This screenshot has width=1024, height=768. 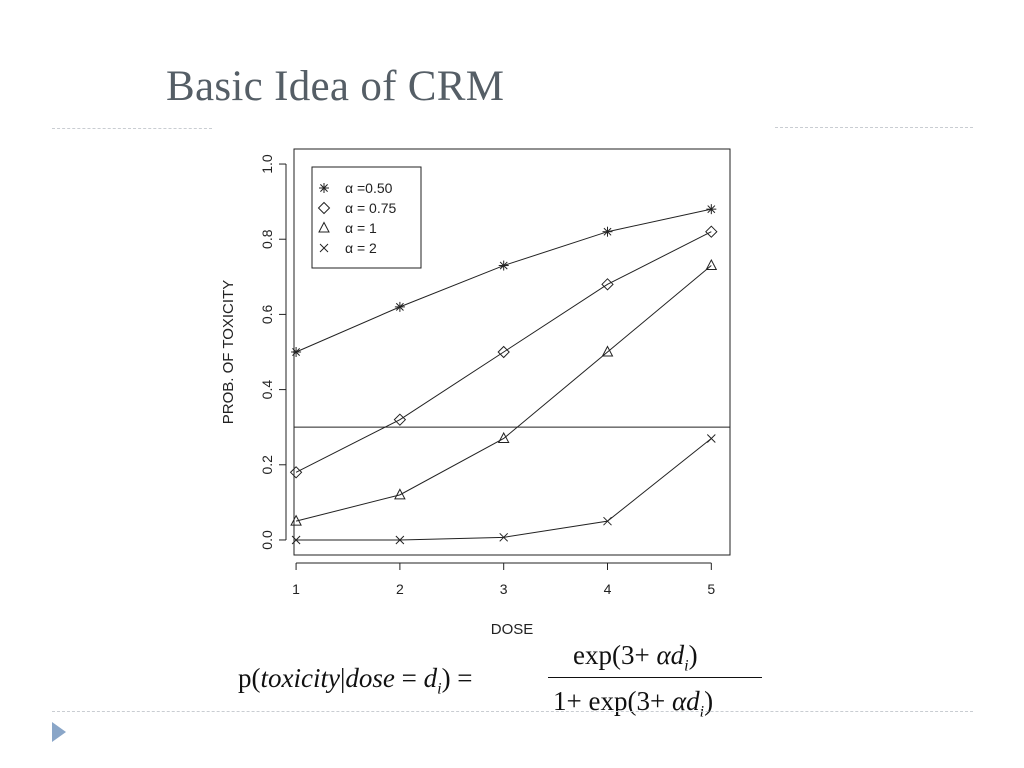 What do you see at coordinates (504, 589) in the screenshot?
I see `x-tick-label: 3` at bounding box center [504, 589].